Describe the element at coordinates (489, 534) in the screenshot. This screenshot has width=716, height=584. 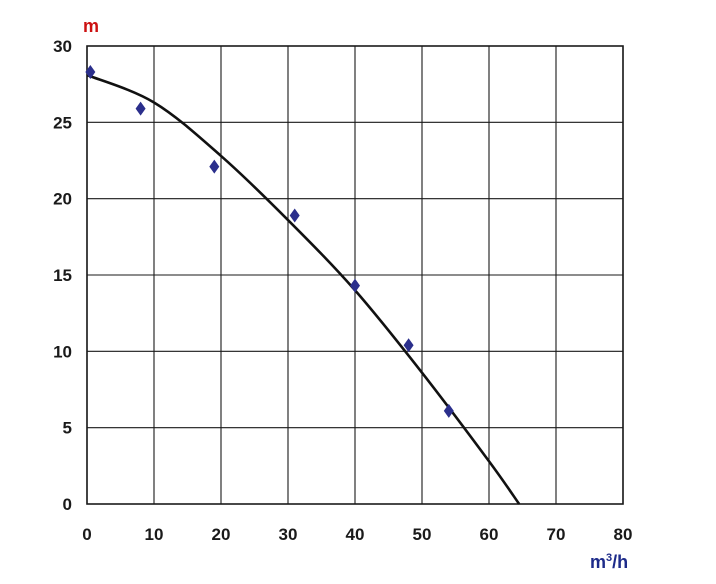
I see `x-tick-label: 60` at that location.